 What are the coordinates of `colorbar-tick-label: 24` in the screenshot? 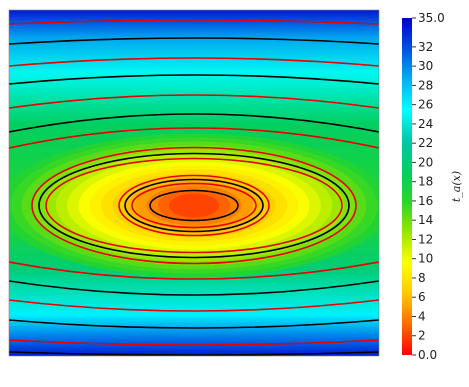 It's located at (425, 124).